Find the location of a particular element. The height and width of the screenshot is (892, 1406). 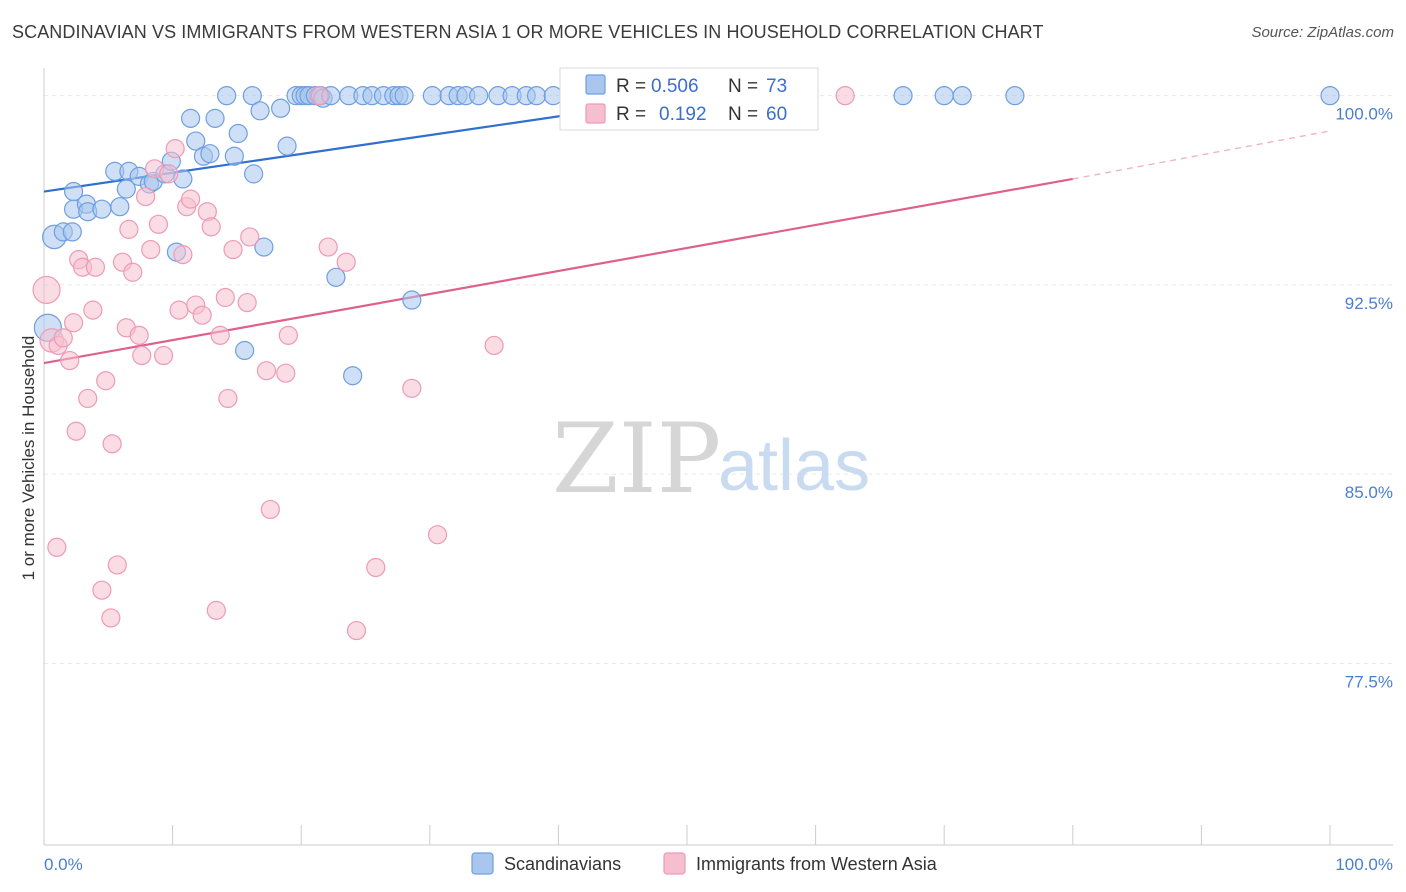

y-axis-label: 1 or more Vehicles in Household is located at coordinates (28, 458).